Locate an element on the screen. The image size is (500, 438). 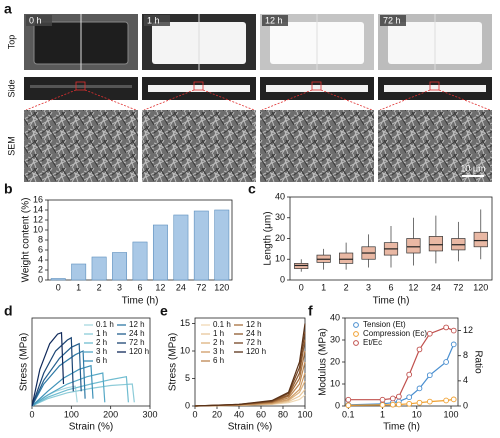
y-tick-label: 12 is located at coordinates (38, 219).